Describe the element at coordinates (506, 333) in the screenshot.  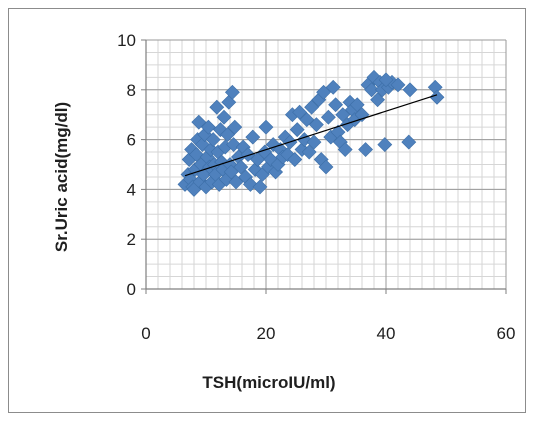
I see `x-tick-label: 60` at that location.